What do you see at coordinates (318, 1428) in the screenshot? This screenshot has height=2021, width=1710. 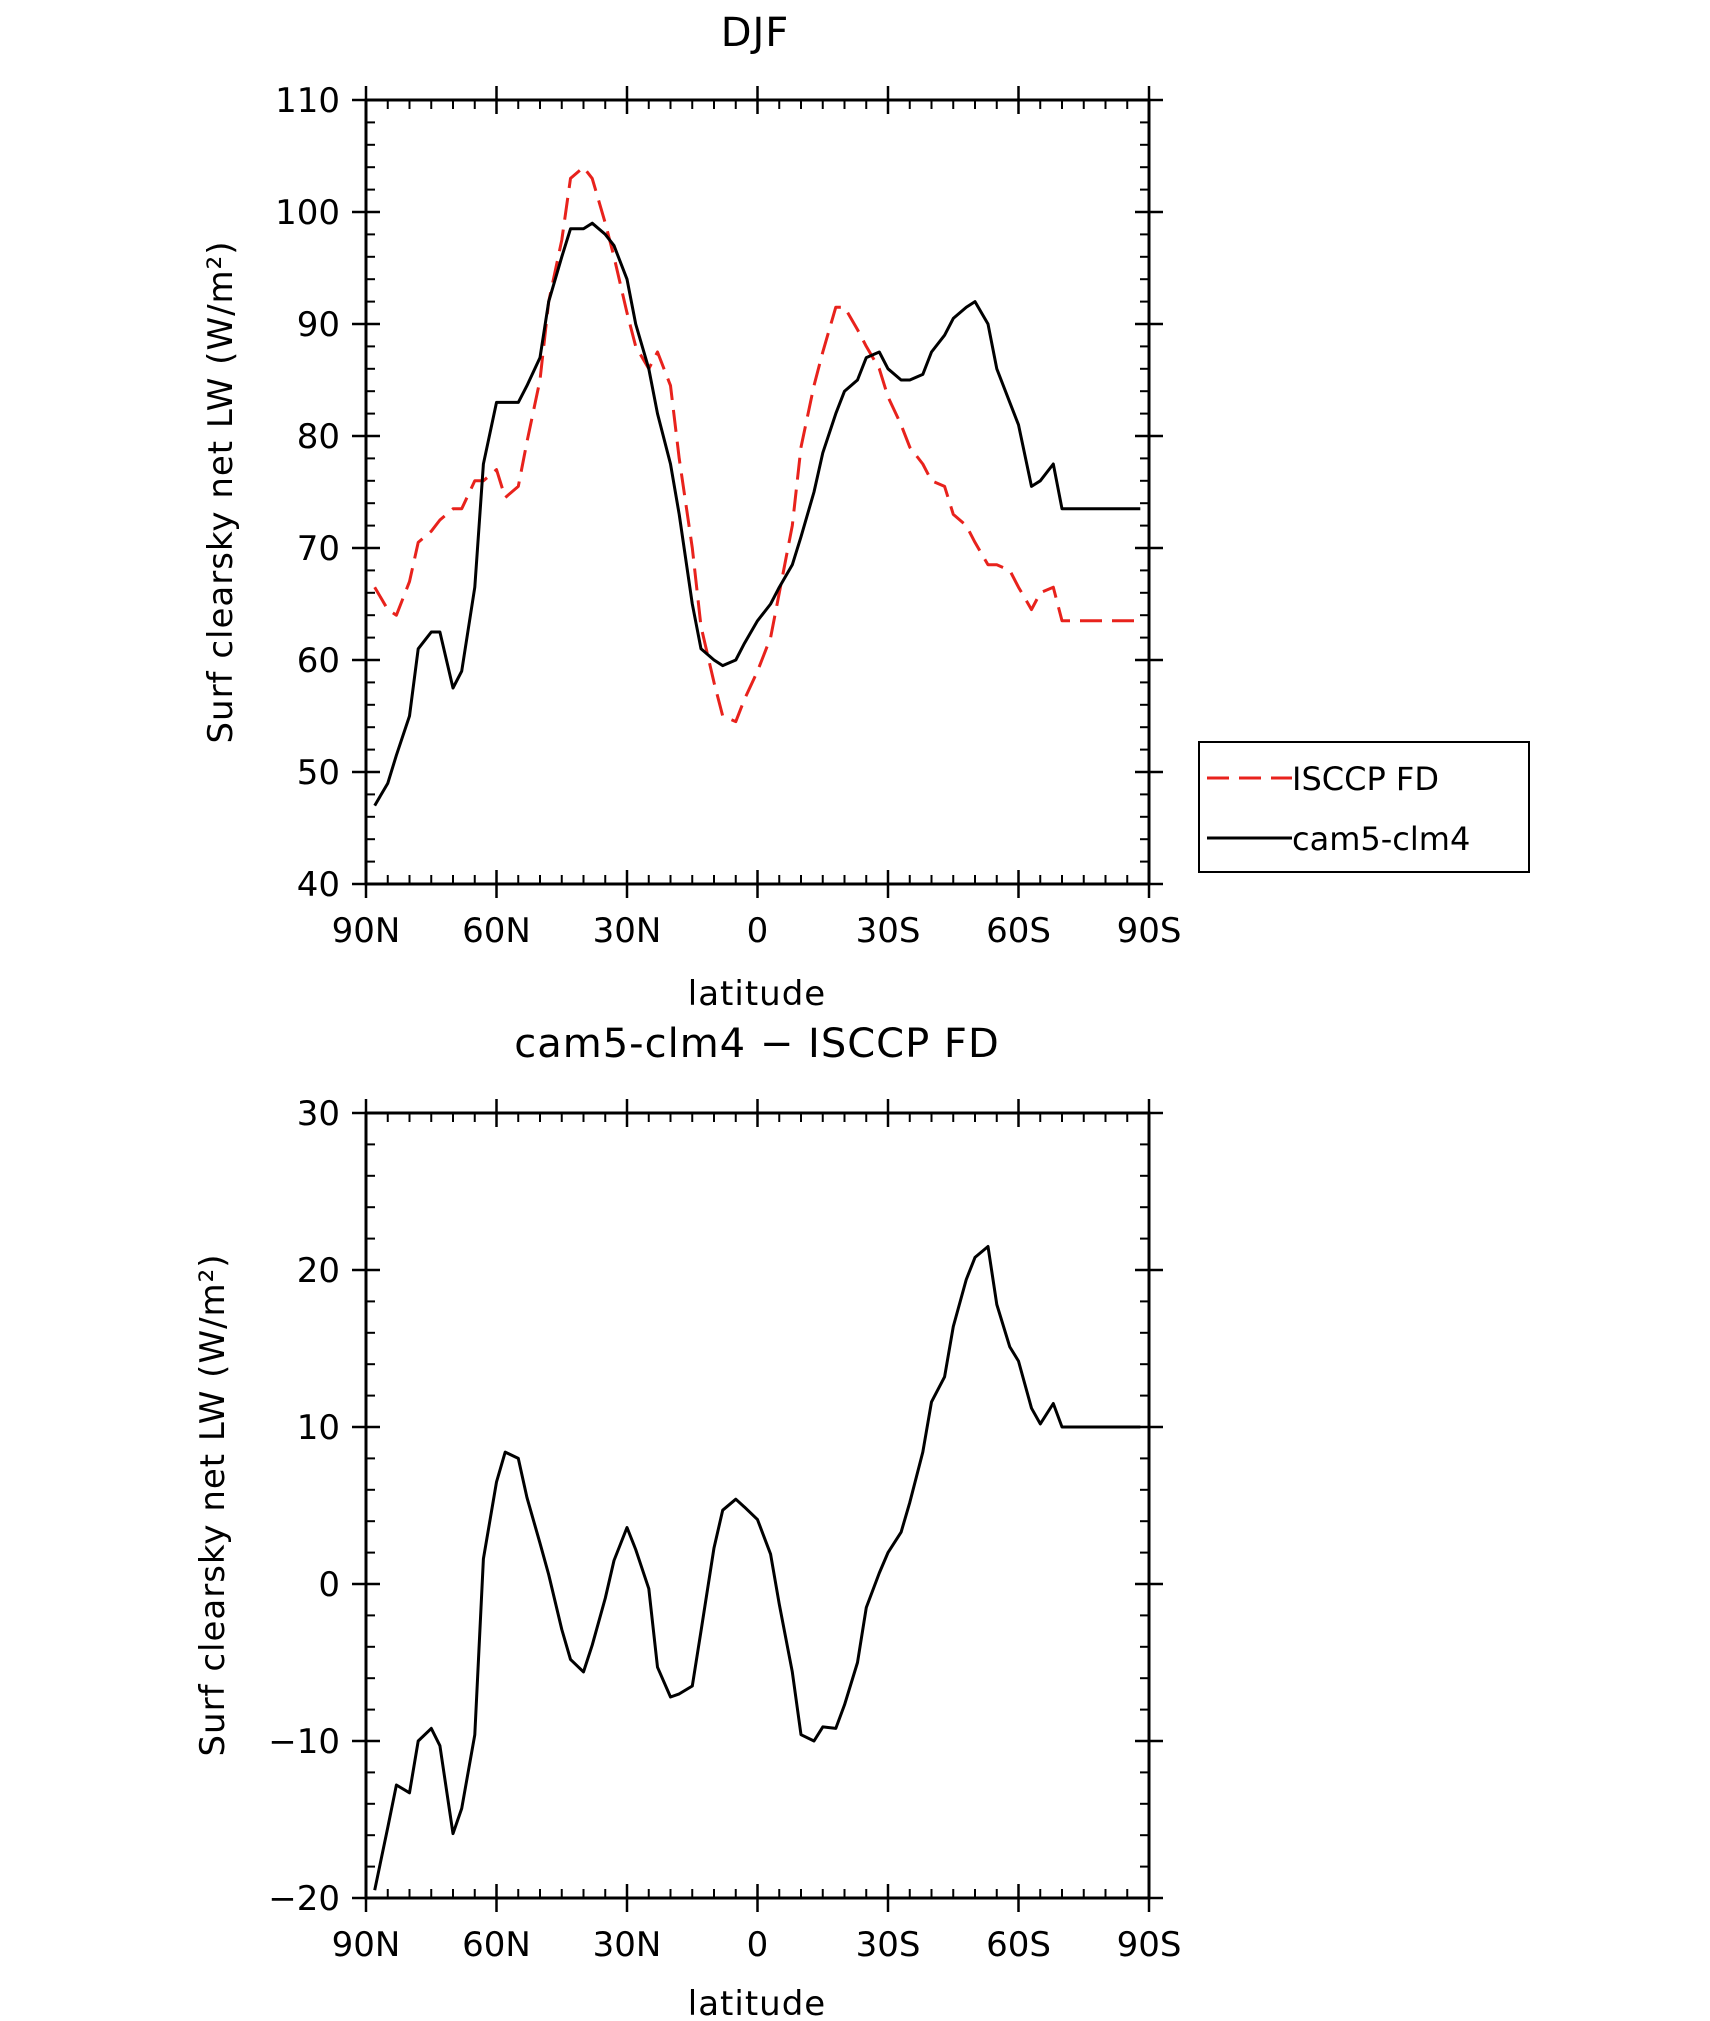 I see `y-tick-label: 10` at bounding box center [318, 1428].